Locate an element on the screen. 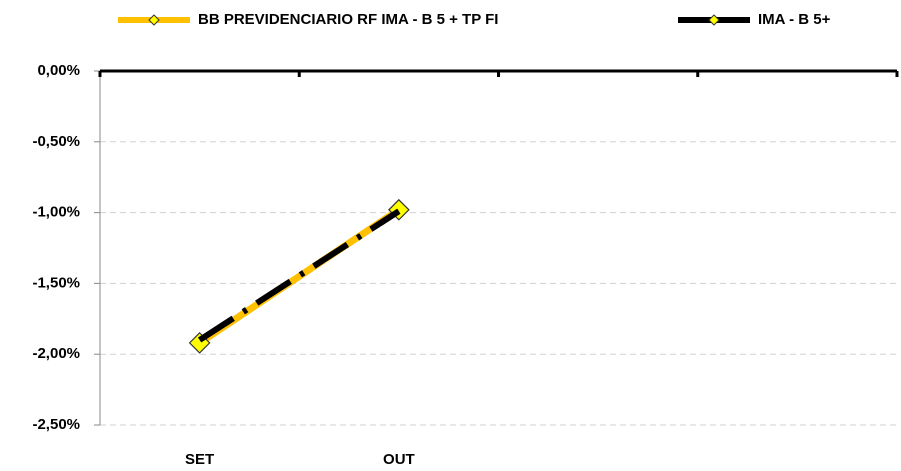 Image resolution: width=901 pixels, height=471 pixels. y-tick-label: 0,00% is located at coordinates (58, 70).